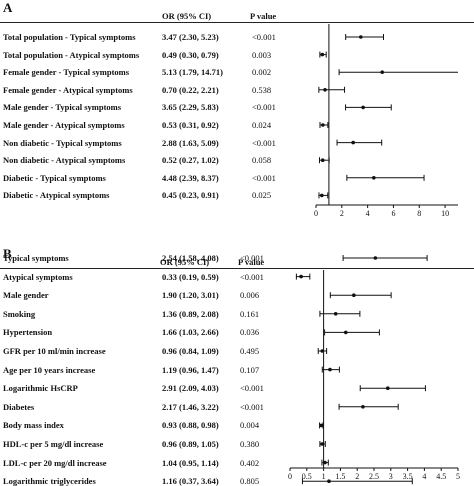  Describe the element at coordinates (393, 213) in the screenshot. I see `x-tick-label: 6` at that location.